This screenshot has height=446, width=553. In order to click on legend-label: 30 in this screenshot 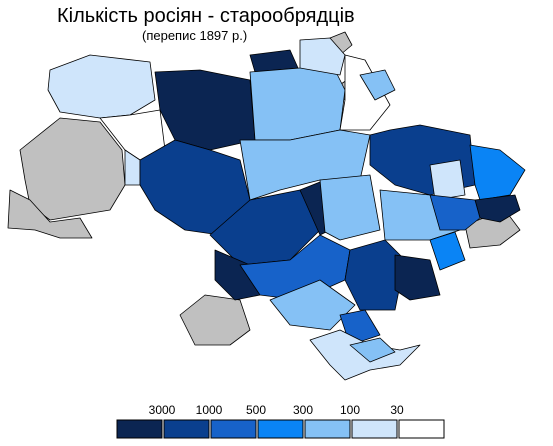, I will do `click(397, 410)`.